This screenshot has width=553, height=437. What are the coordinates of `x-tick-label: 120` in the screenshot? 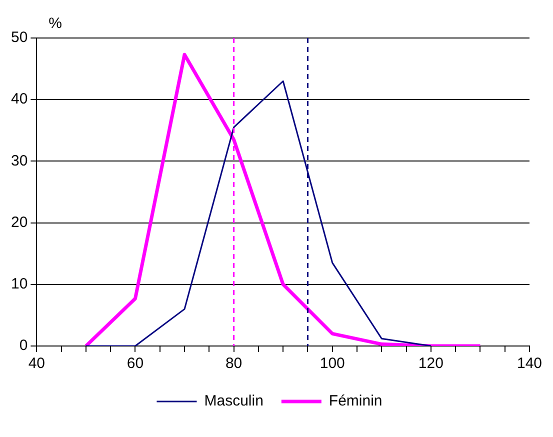 It's located at (431, 363).